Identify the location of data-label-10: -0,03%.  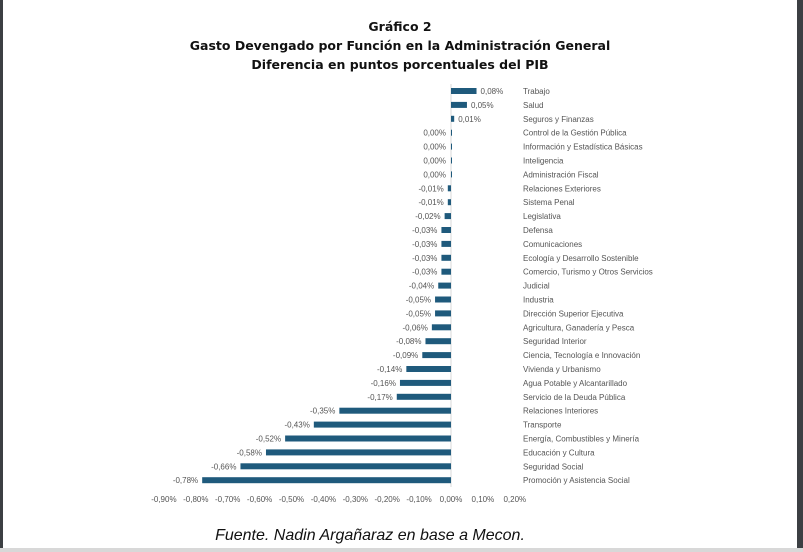
(424, 230).